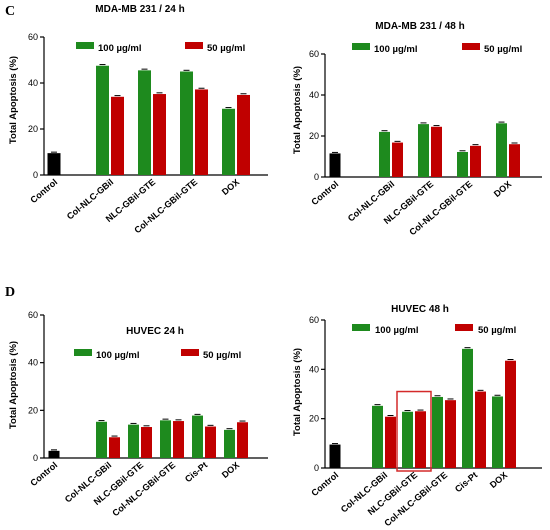 The height and width of the screenshot is (530, 550). Describe the element at coordinates (155, 331) in the screenshot. I see `chart-title: HUVEC 24 h` at that location.